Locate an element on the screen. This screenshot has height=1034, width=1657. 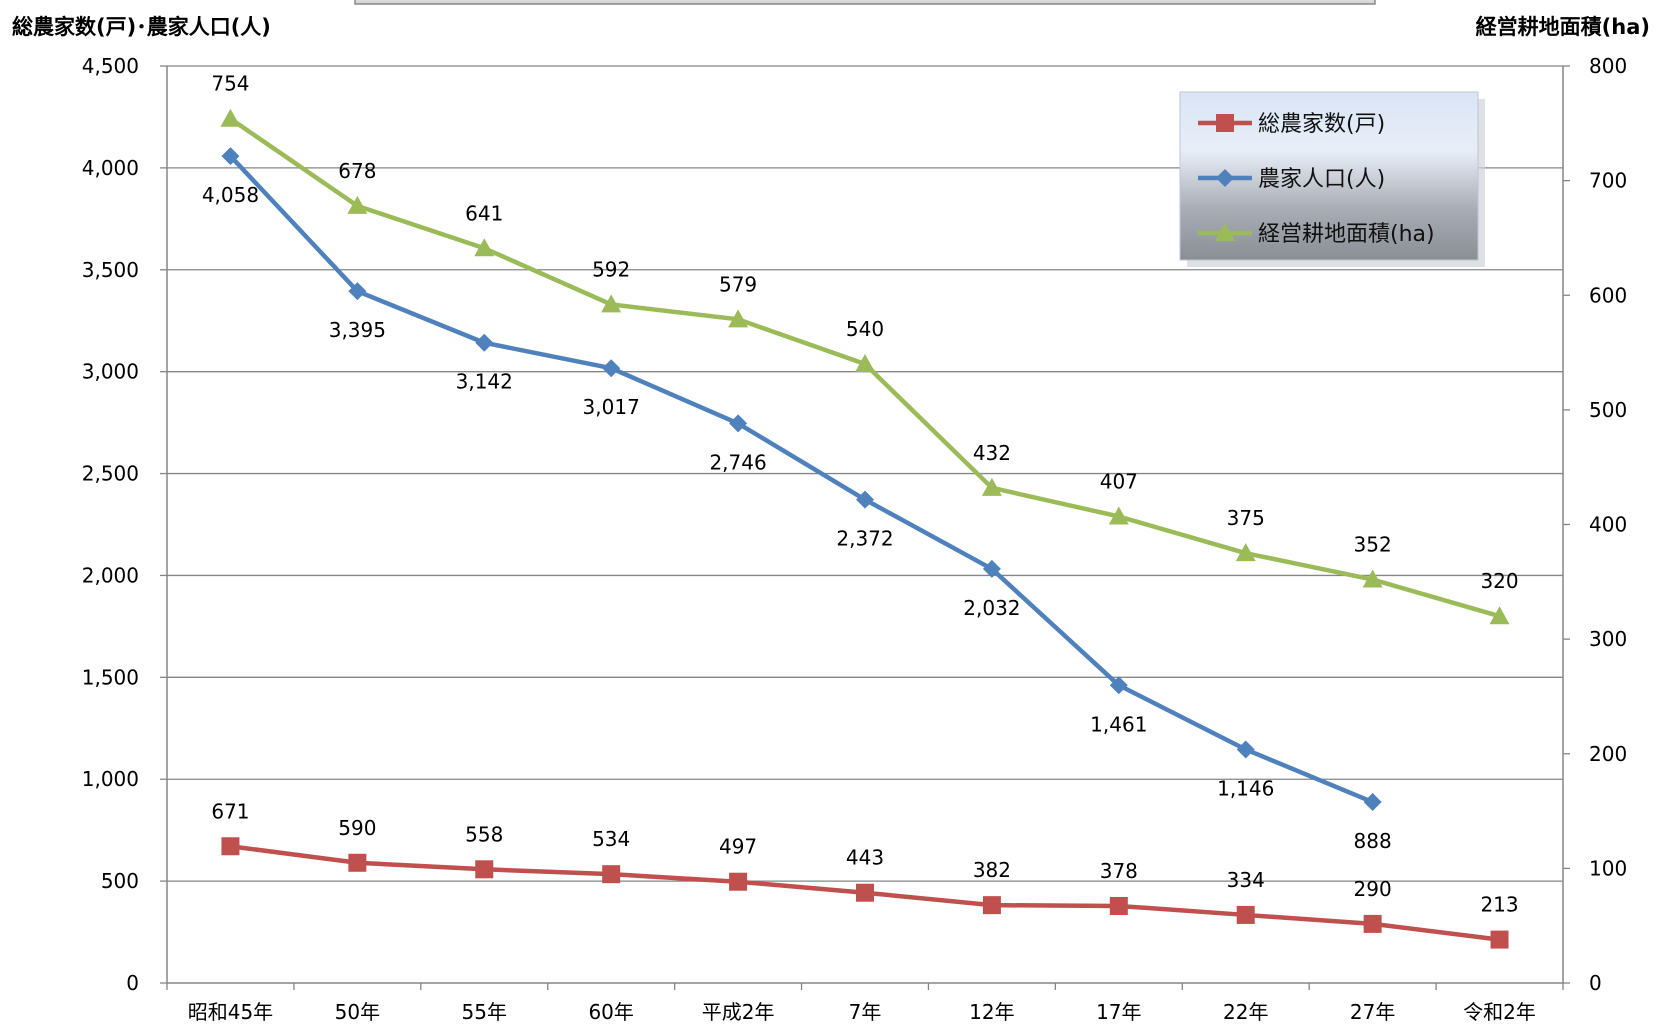
x-tick-label: 55年 is located at coordinates (484, 1012).